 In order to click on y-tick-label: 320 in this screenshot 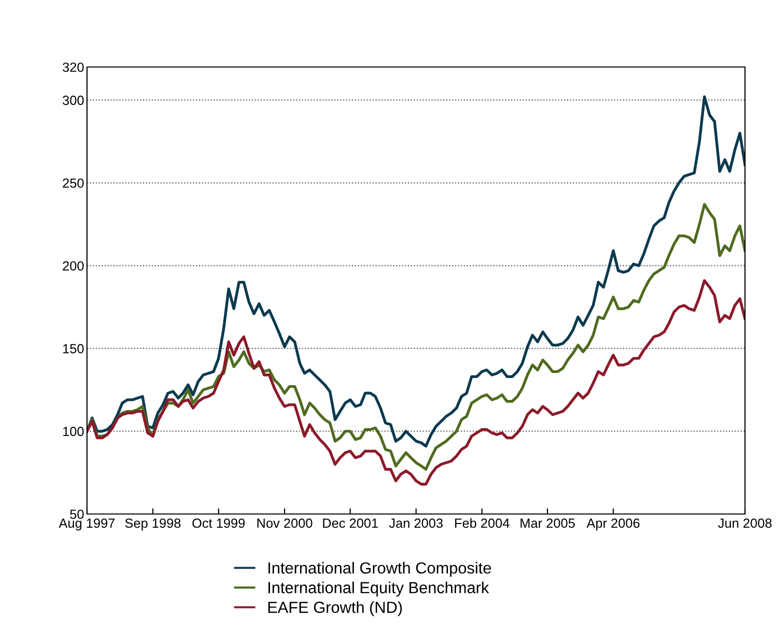, I will do `click(73, 67)`.